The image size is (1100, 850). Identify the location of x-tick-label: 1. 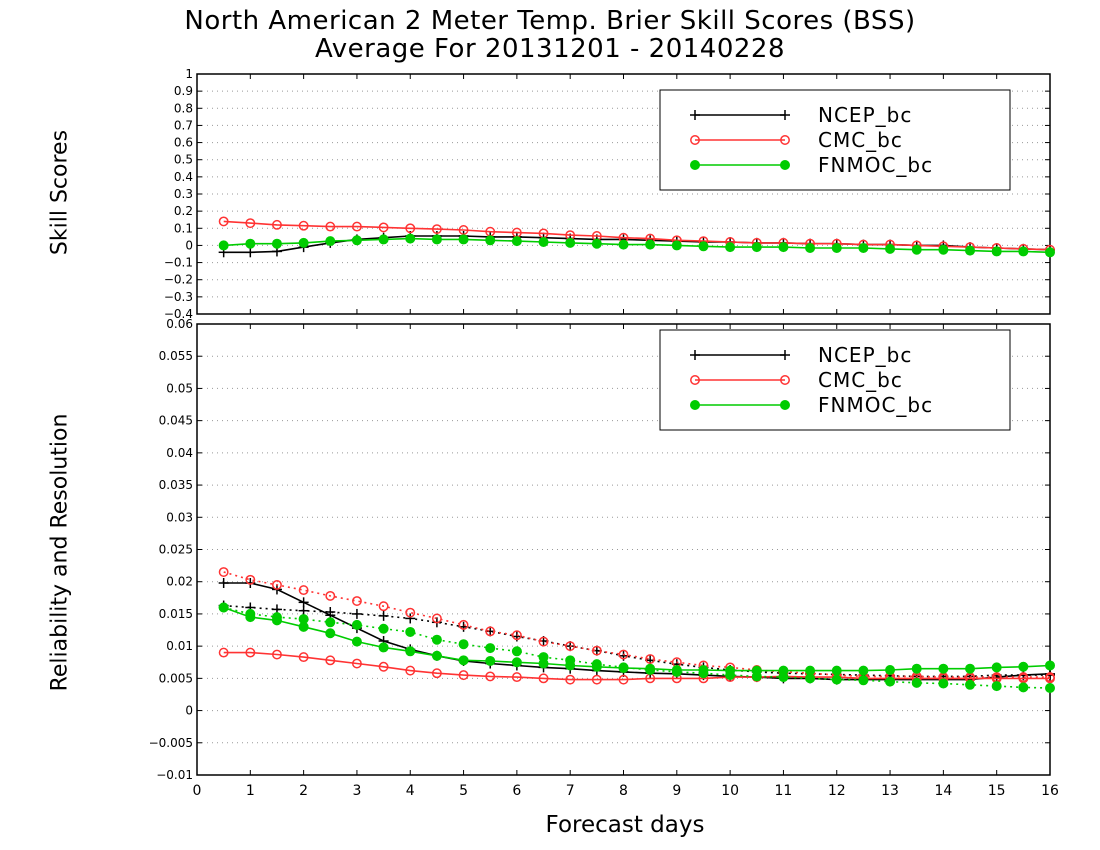
(250, 791).